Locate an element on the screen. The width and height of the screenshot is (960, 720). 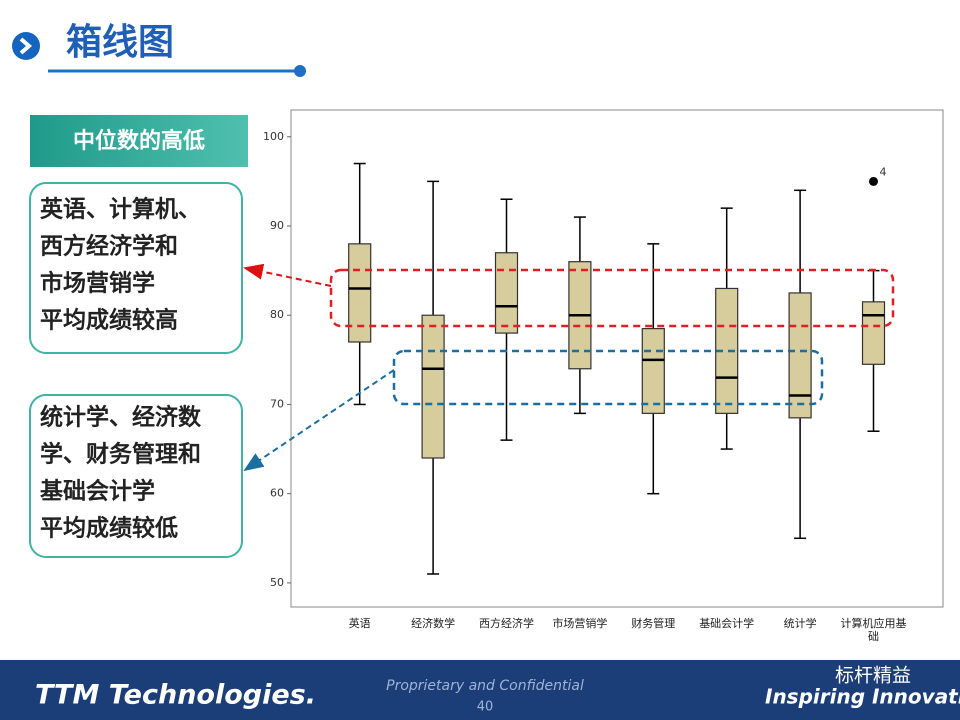
label-box is located at coordinates (139, 141).